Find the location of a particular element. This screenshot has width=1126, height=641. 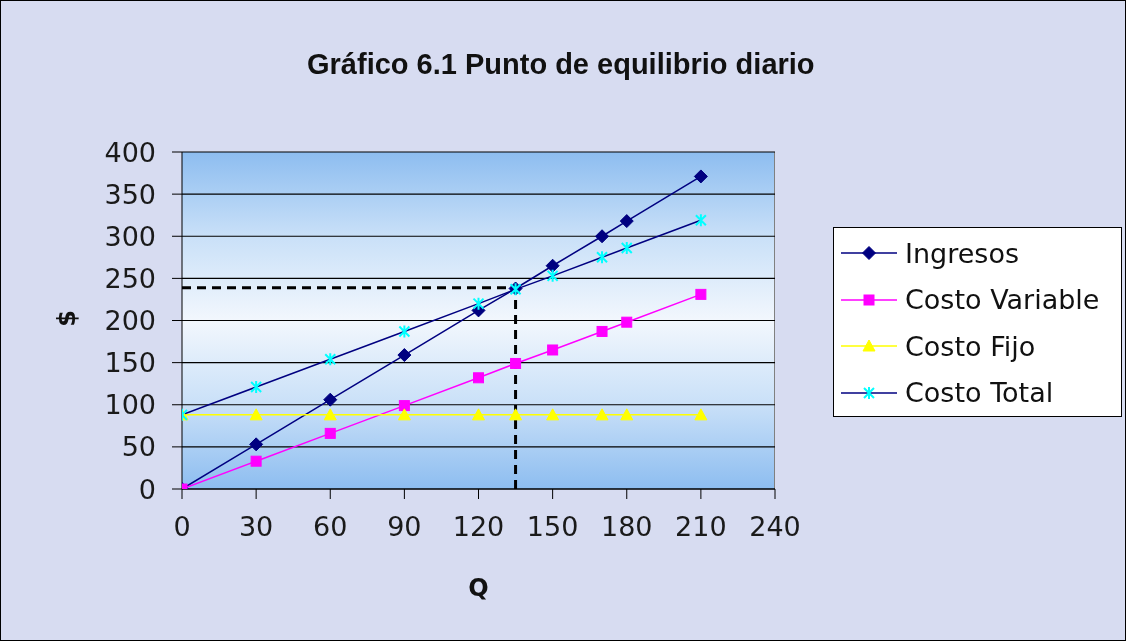

y-tick-label: 0 is located at coordinates (147, 489).